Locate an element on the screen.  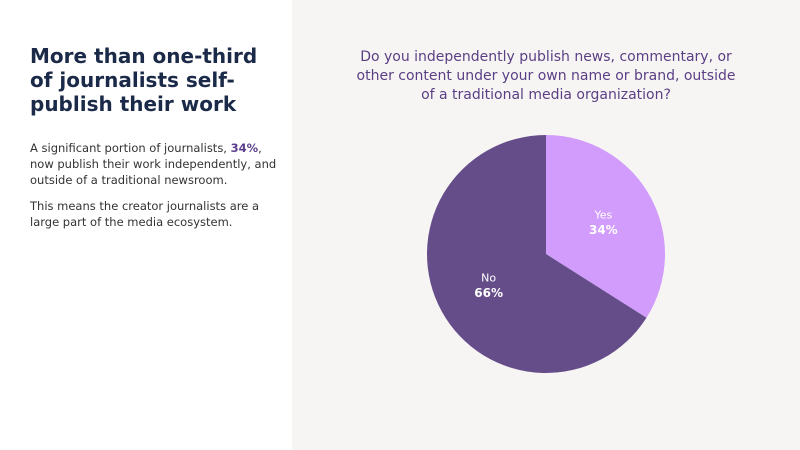
value-label: 34% is located at coordinates (603, 230).